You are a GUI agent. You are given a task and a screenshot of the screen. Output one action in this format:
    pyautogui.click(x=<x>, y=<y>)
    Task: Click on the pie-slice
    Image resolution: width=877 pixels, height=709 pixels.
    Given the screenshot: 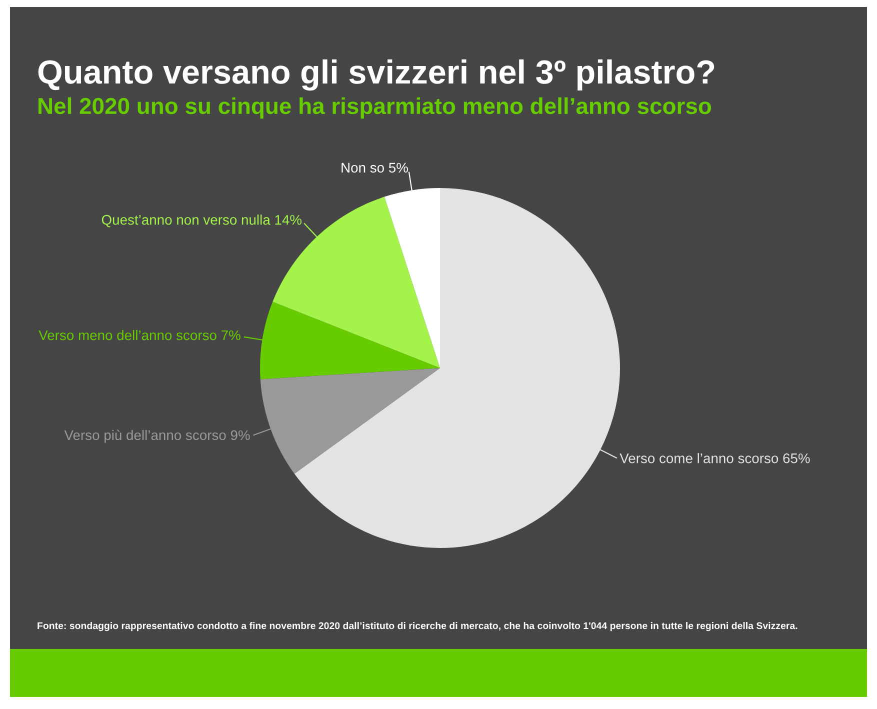 What is the action you would take?
    pyautogui.click(x=356, y=282)
    